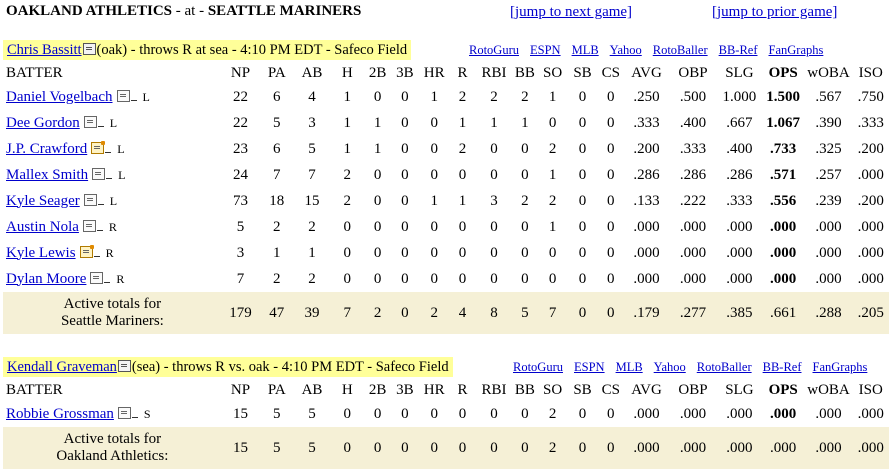 Image resolution: width=892 pixels, height=473 pixels. I want to click on total-ab: 5, so click(312, 448).